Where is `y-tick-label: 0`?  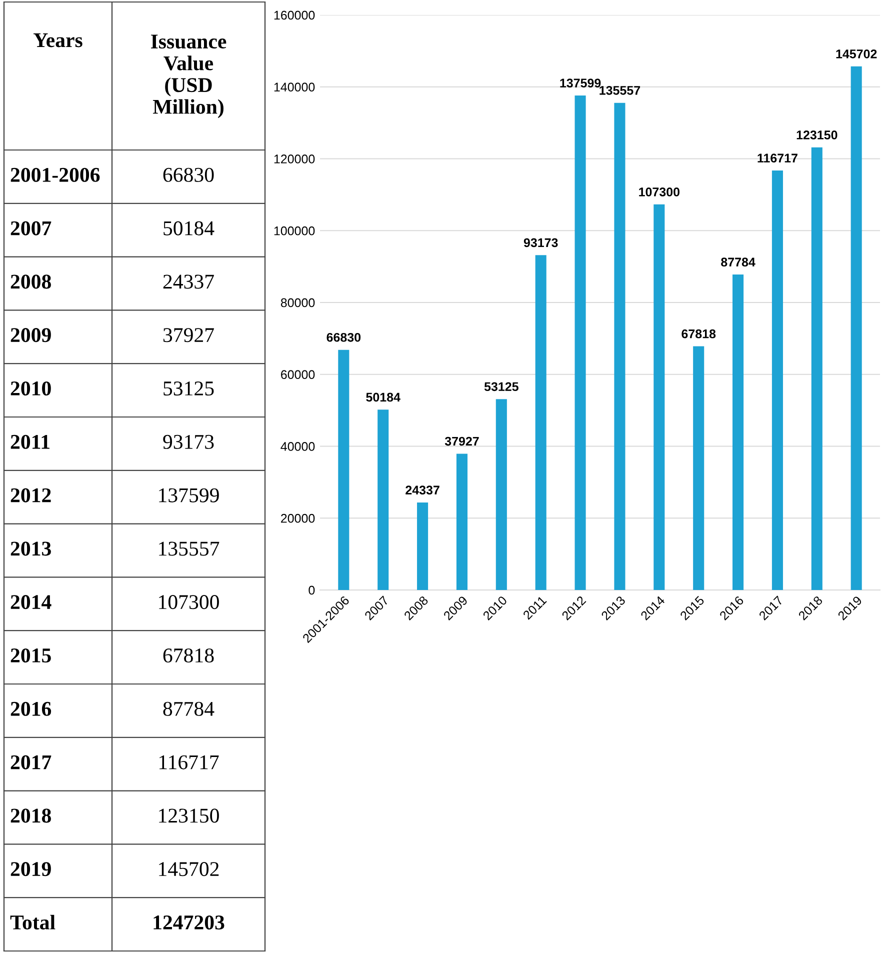
y-tick-label: 0 is located at coordinates (311, 590).